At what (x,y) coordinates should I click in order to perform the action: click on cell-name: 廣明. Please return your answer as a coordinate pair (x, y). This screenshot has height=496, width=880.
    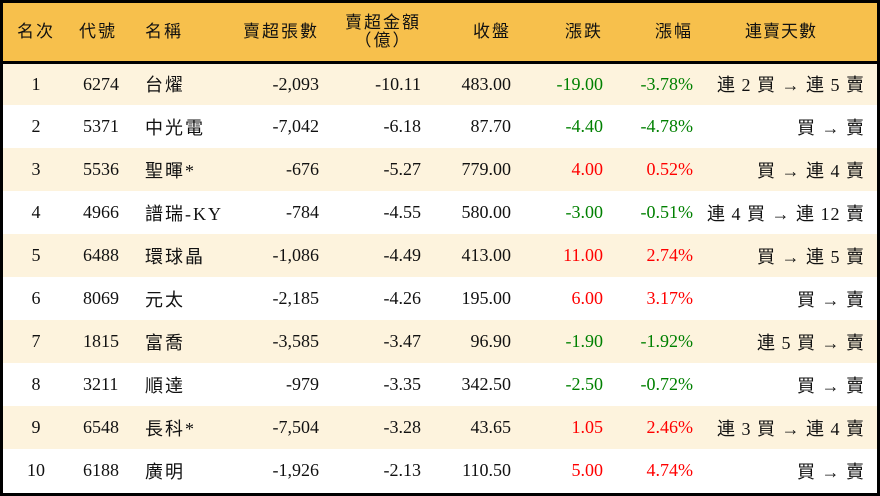
    Looking at the image, I should click on (165, 471).